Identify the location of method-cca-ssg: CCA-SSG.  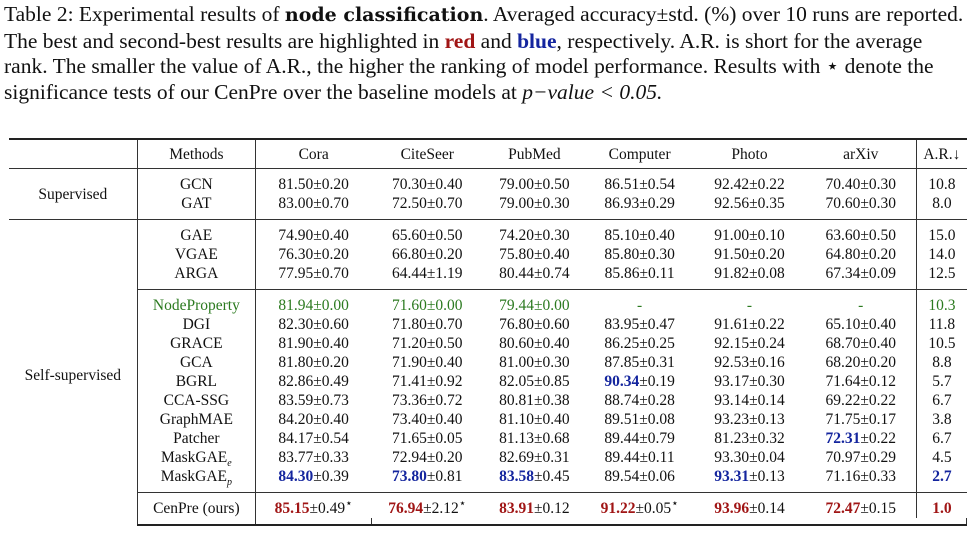
(197, 400).